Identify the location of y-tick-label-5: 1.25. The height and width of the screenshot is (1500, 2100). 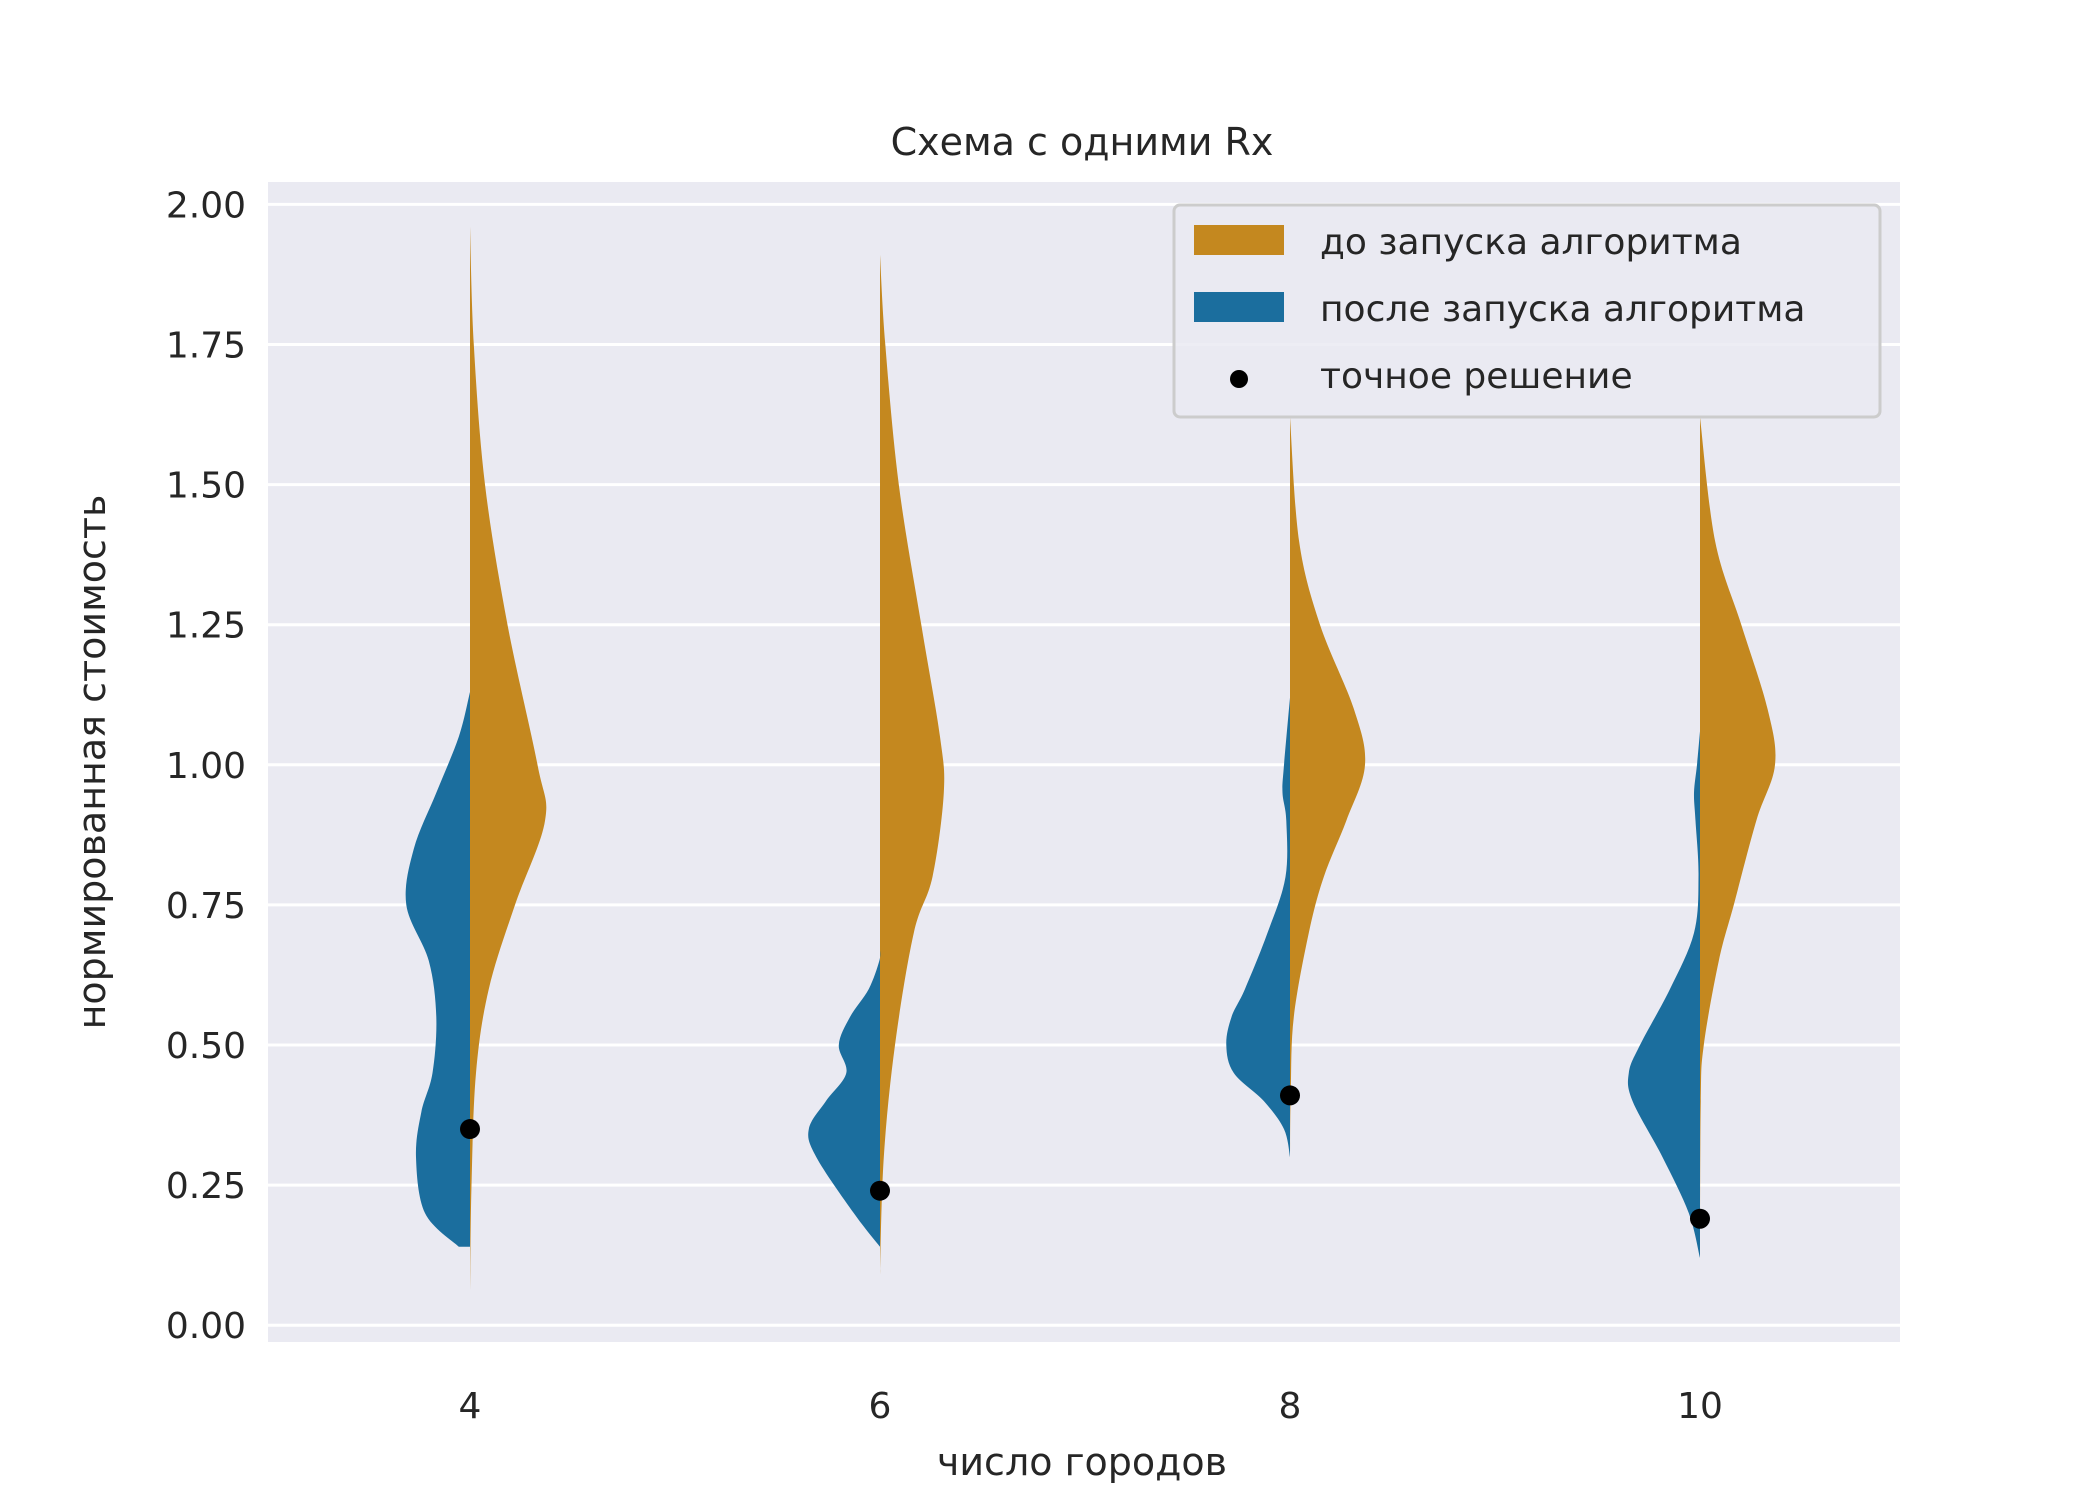
(206, 626).